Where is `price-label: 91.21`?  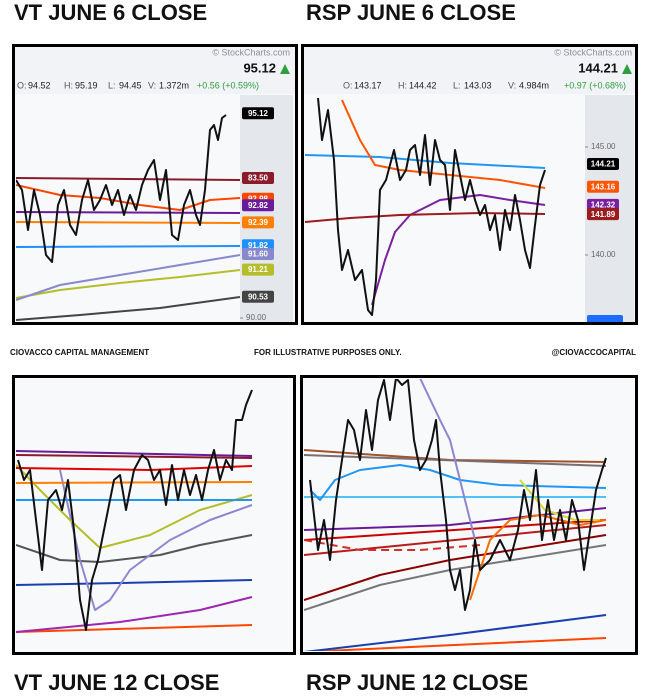 price-label: 91.21 is located at coordinates (258, 269).